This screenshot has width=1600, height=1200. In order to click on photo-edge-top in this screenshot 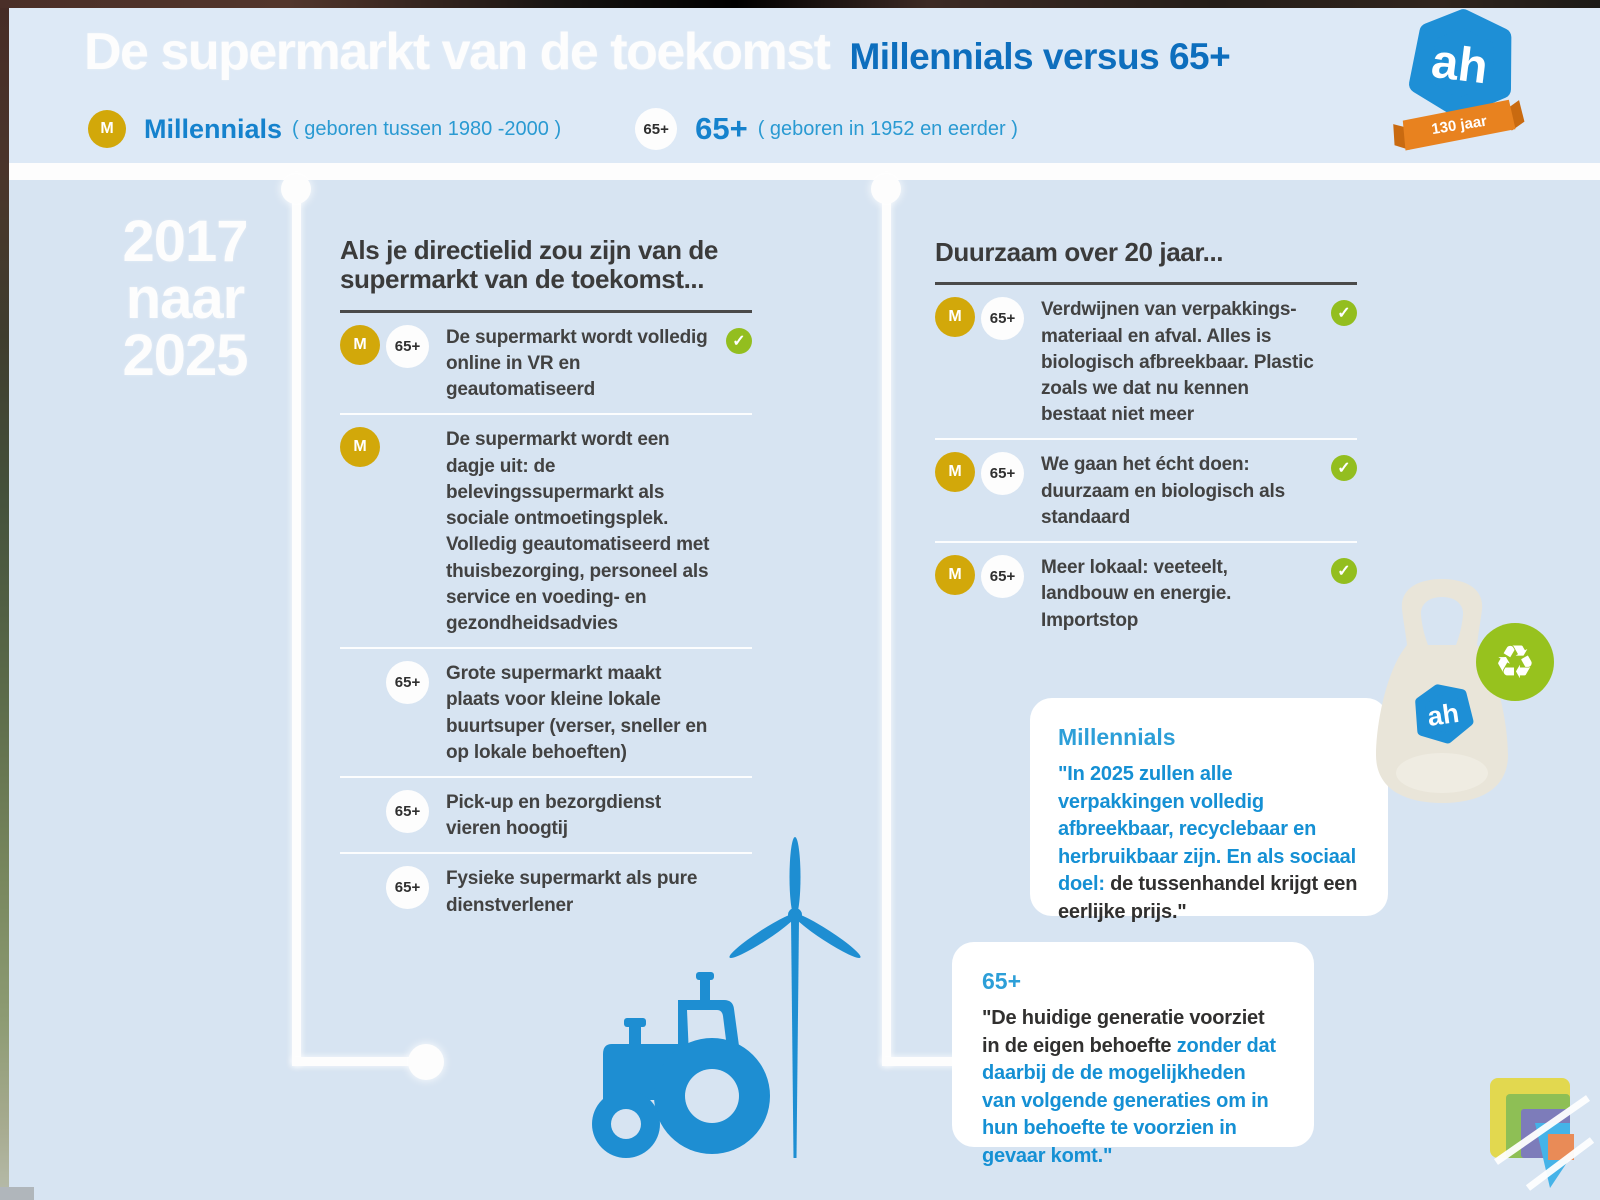, I will do `click(800, 4)`.